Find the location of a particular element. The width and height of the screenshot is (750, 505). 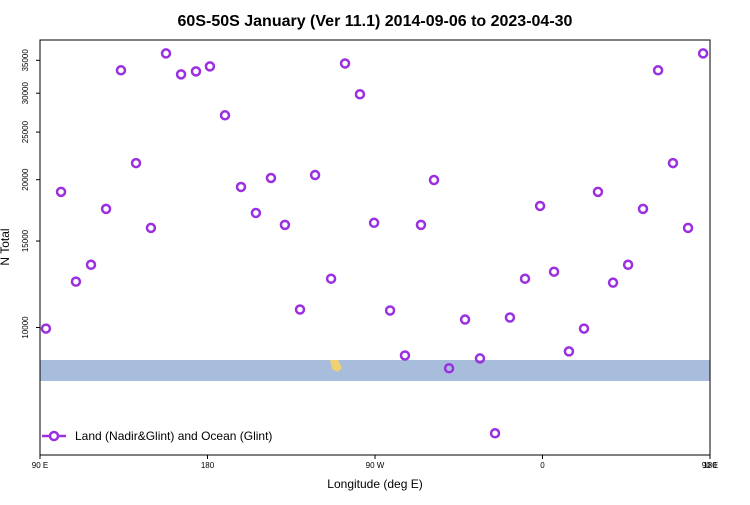

y-tick-label: 35000 is located at coordinates (25, 60).